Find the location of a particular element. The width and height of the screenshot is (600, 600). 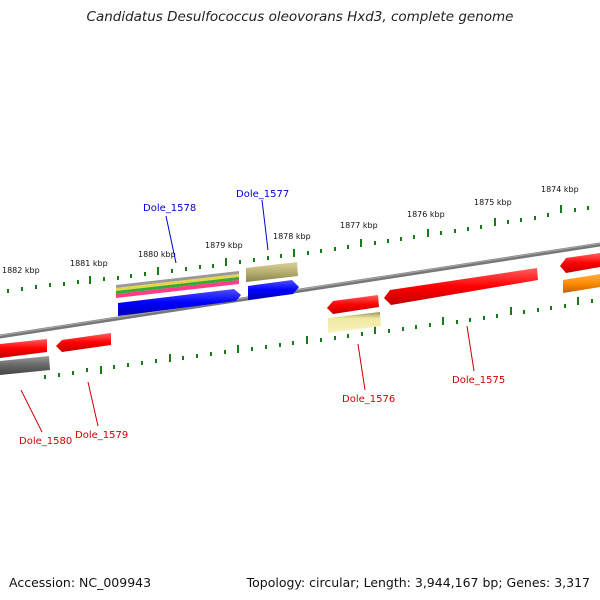

feature-band-yellow is located at coordinates (177, 282).